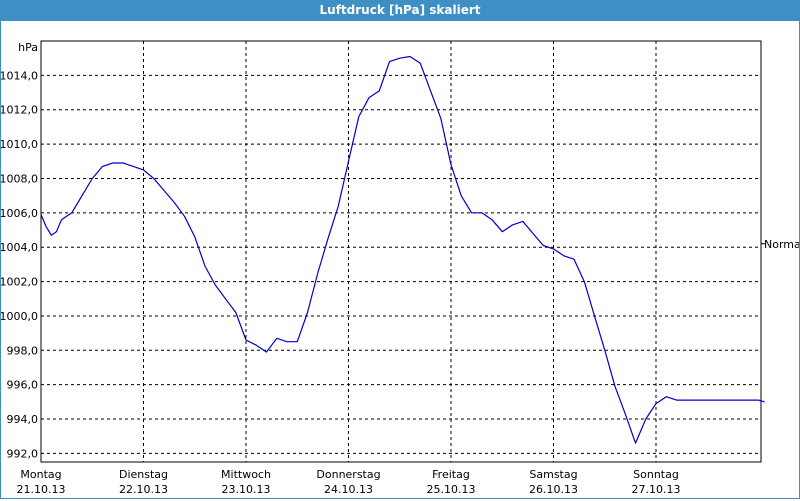 The image size is (800, 501). I want to click on y-tick-label: 1012,0, so click(19, 110).